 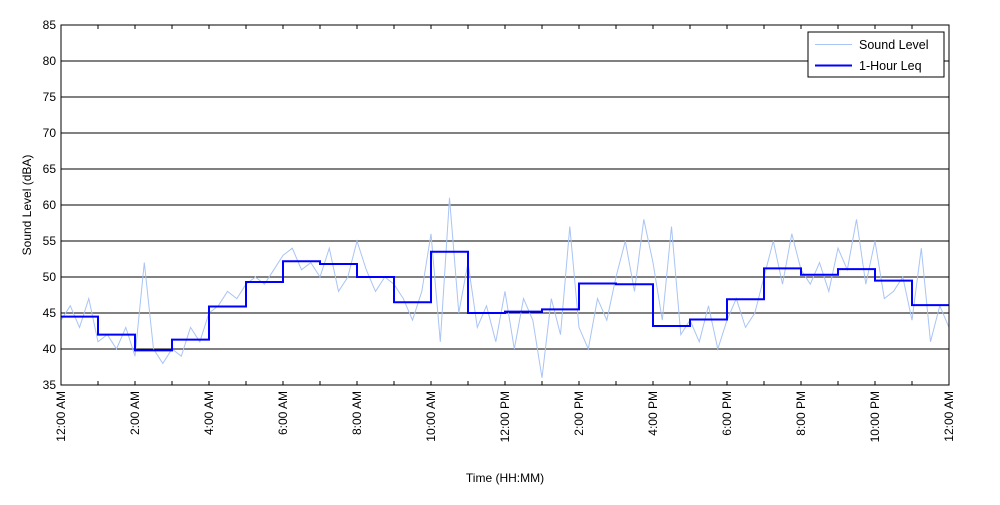 I want to click on y-tick-label: 35, so click(x=50, y=385).